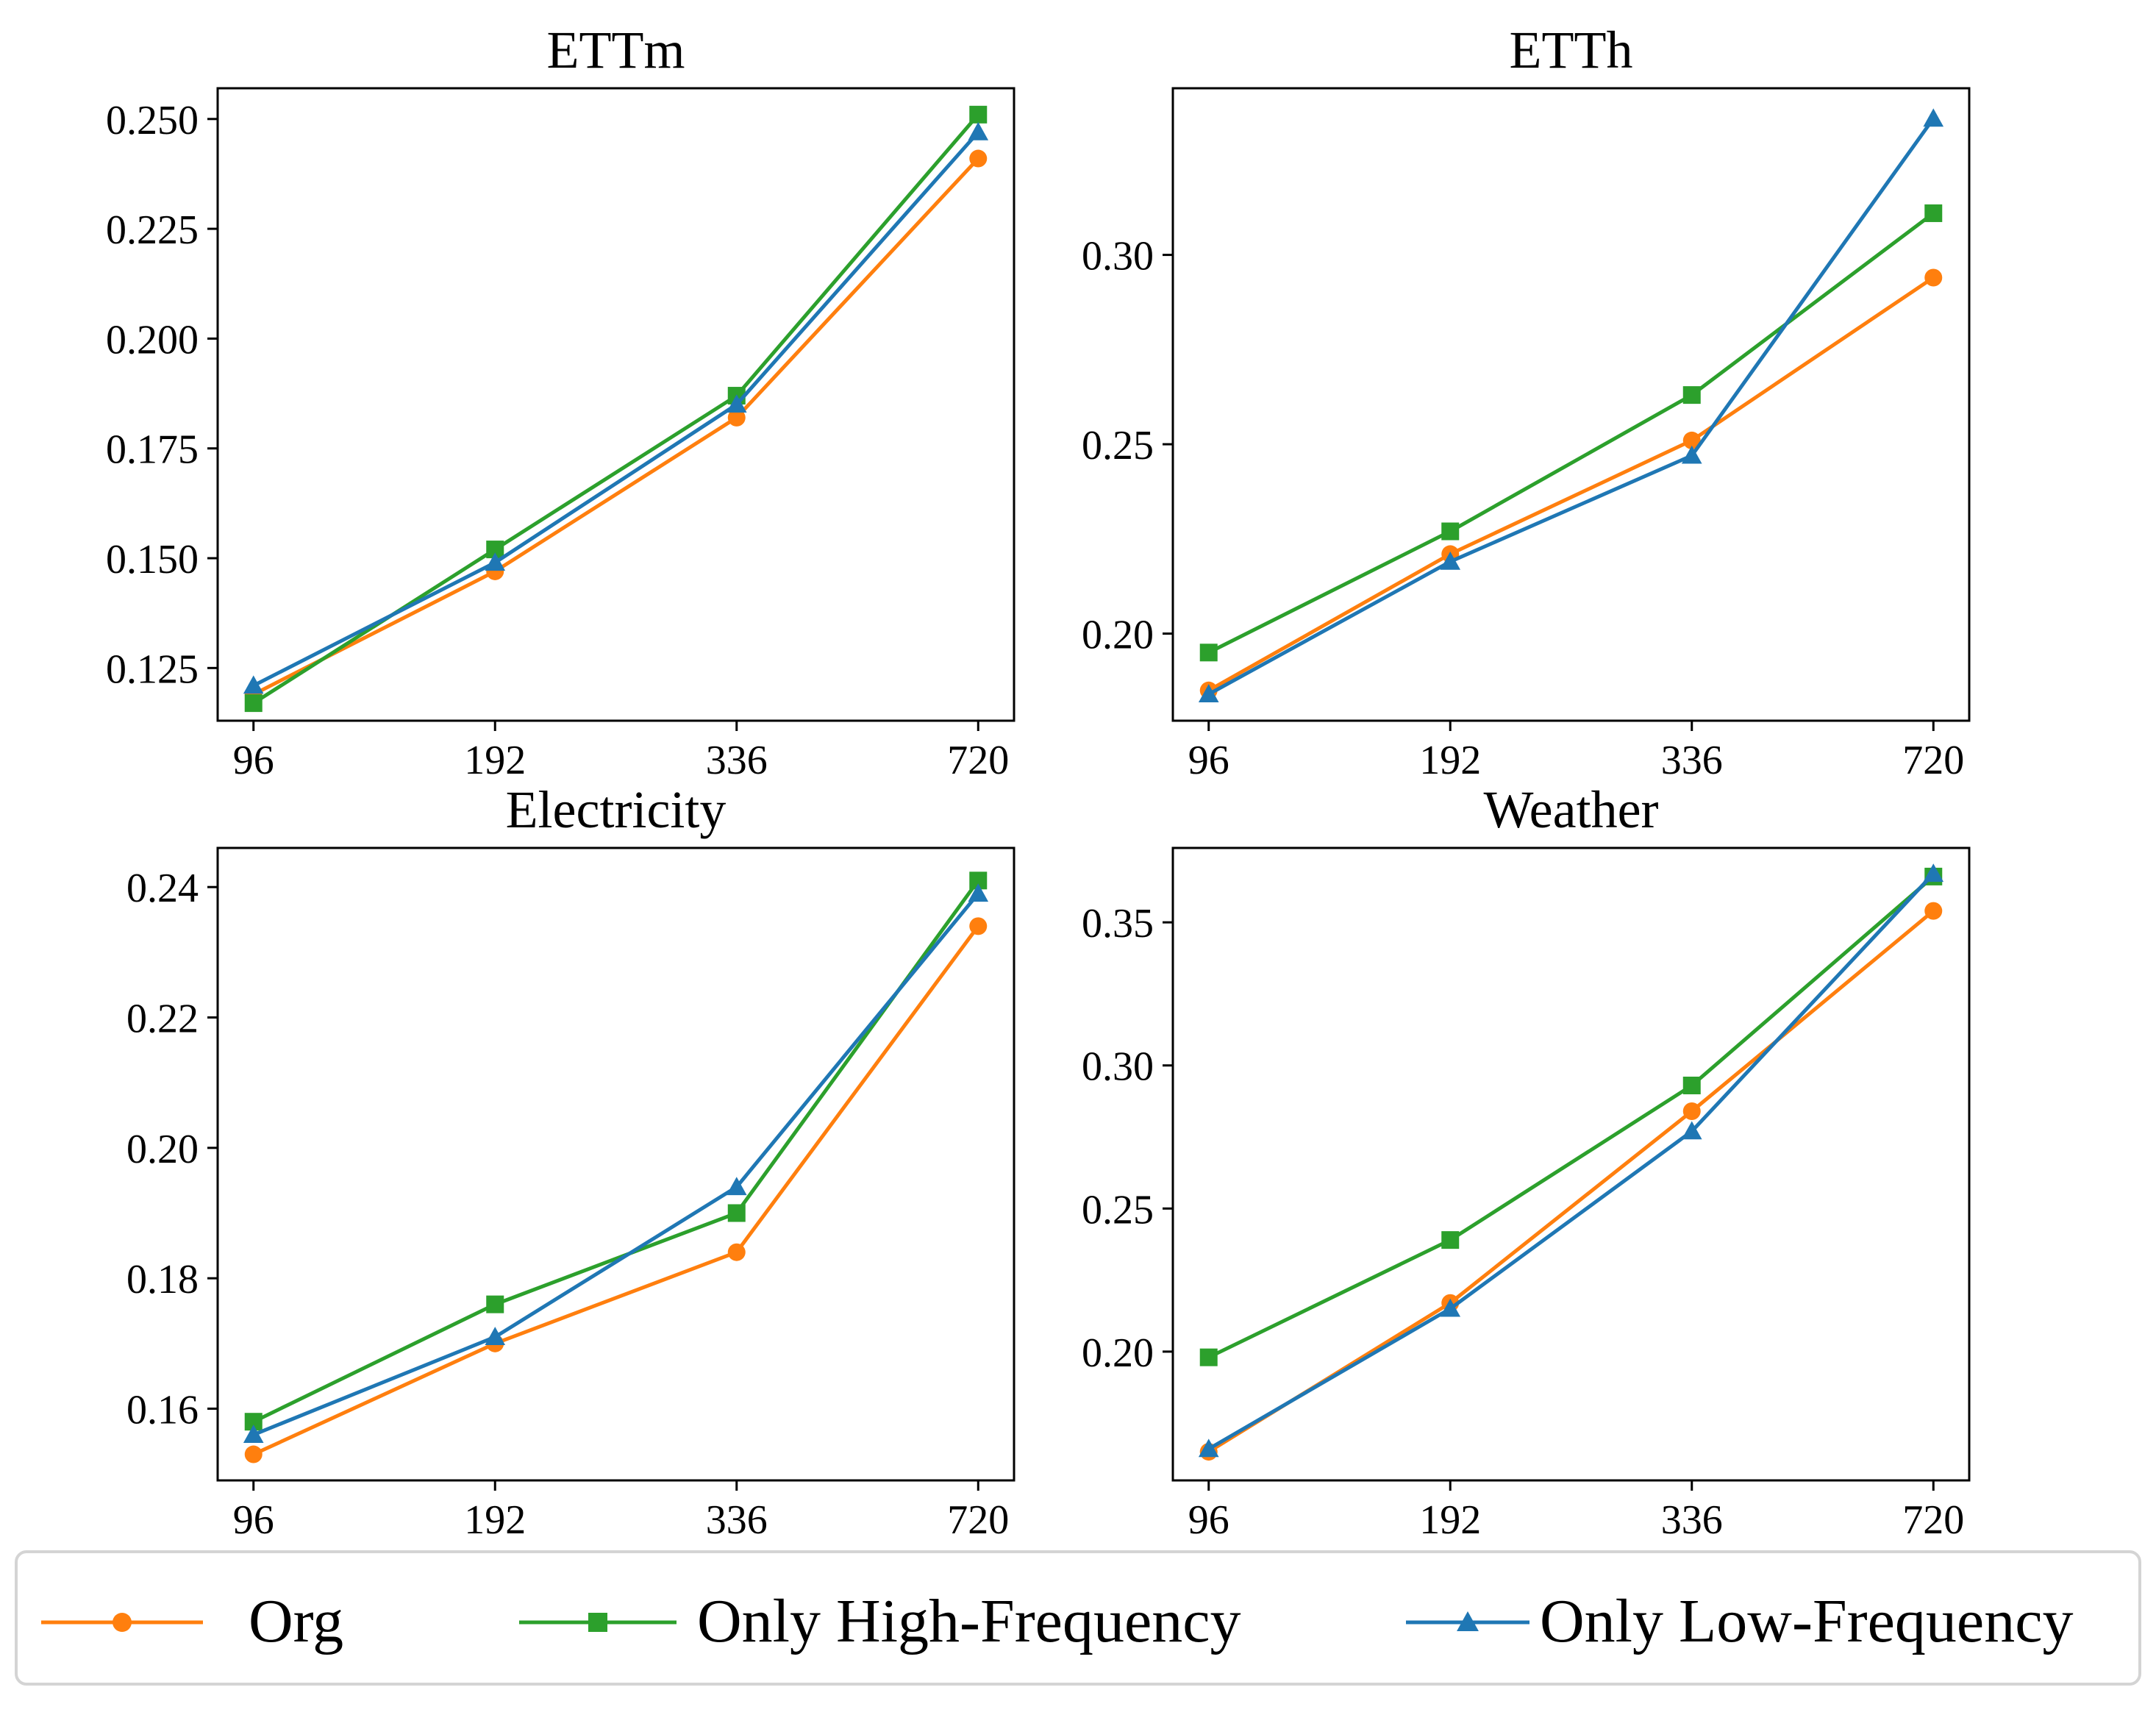 This screenshot has width=2156, height=1715. I want to click on y-tick-label: 0.225, so click(152, 230).